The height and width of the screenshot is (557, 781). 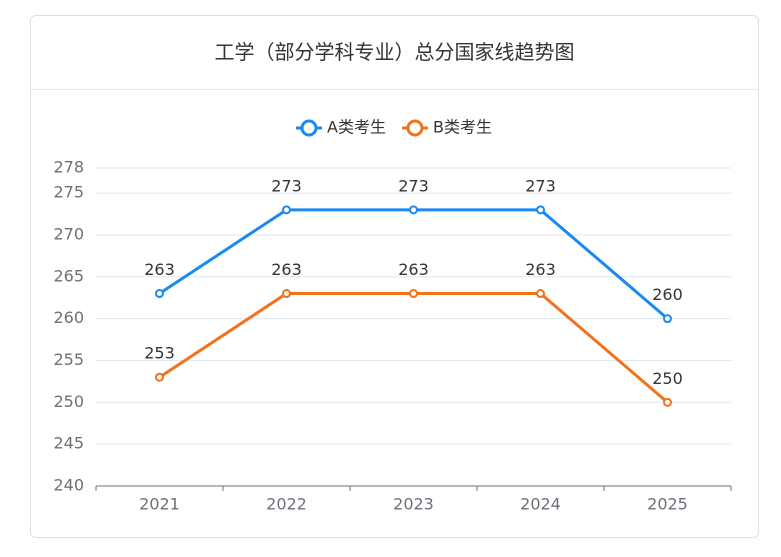 What do you see at coordinates (540, 504) in the screenshot?
I see `x-tick-label: 2024` at bounding box center [540, 504].